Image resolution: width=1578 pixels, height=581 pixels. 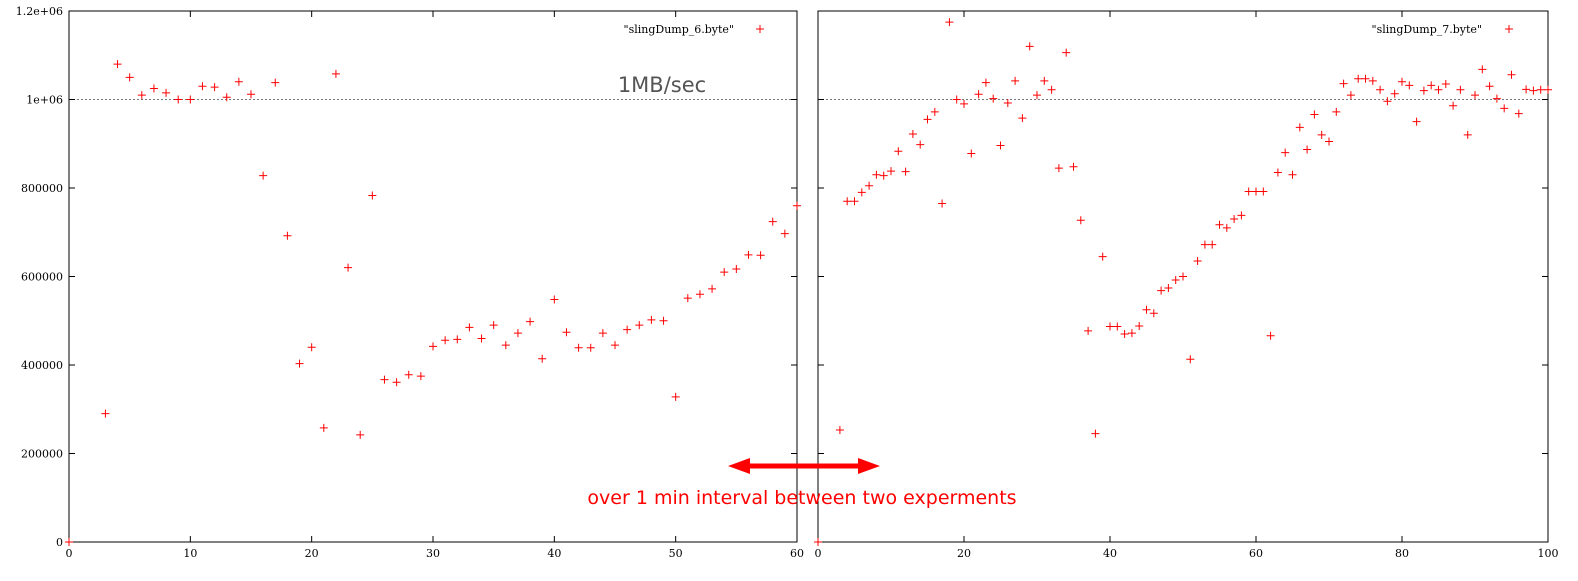 I want to click on annotation-arrow-head-right, so click(x=869, y=466).